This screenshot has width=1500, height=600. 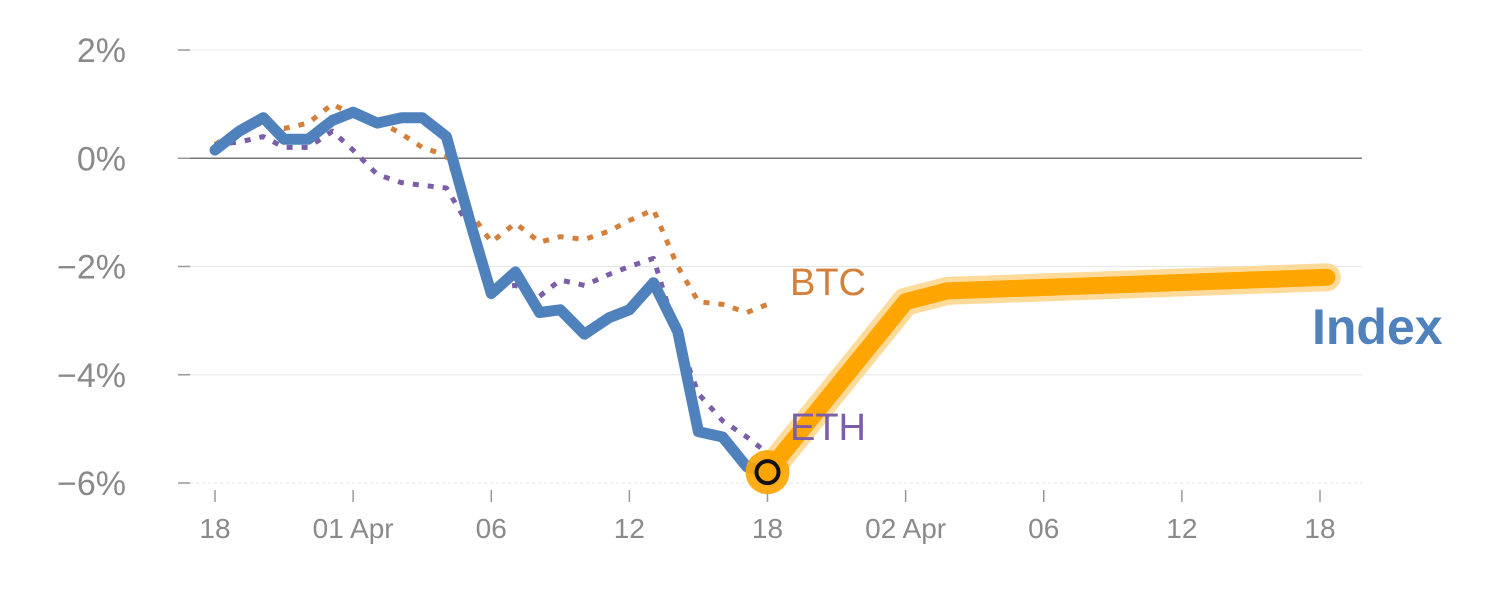 What do you see at coordinates (101, 51) in the screenshot?
I see `y-tick-label: 2%` at bounding box center [101, 51].